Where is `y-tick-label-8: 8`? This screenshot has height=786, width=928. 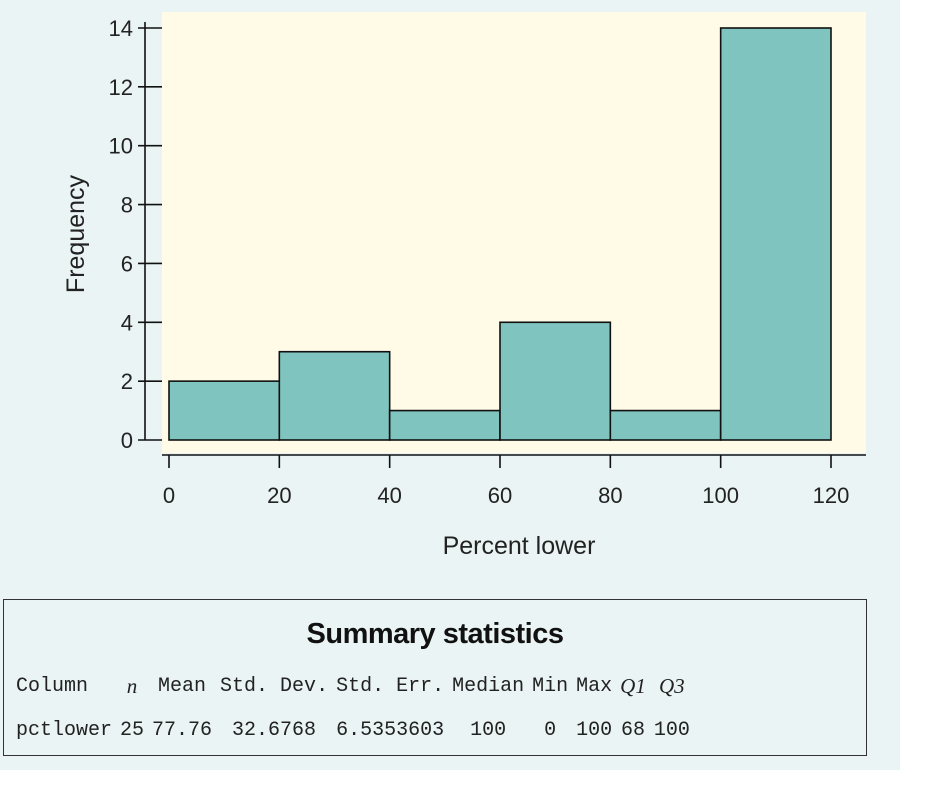
y-tick-label-8: 8 is located at coordinates (127, 205).